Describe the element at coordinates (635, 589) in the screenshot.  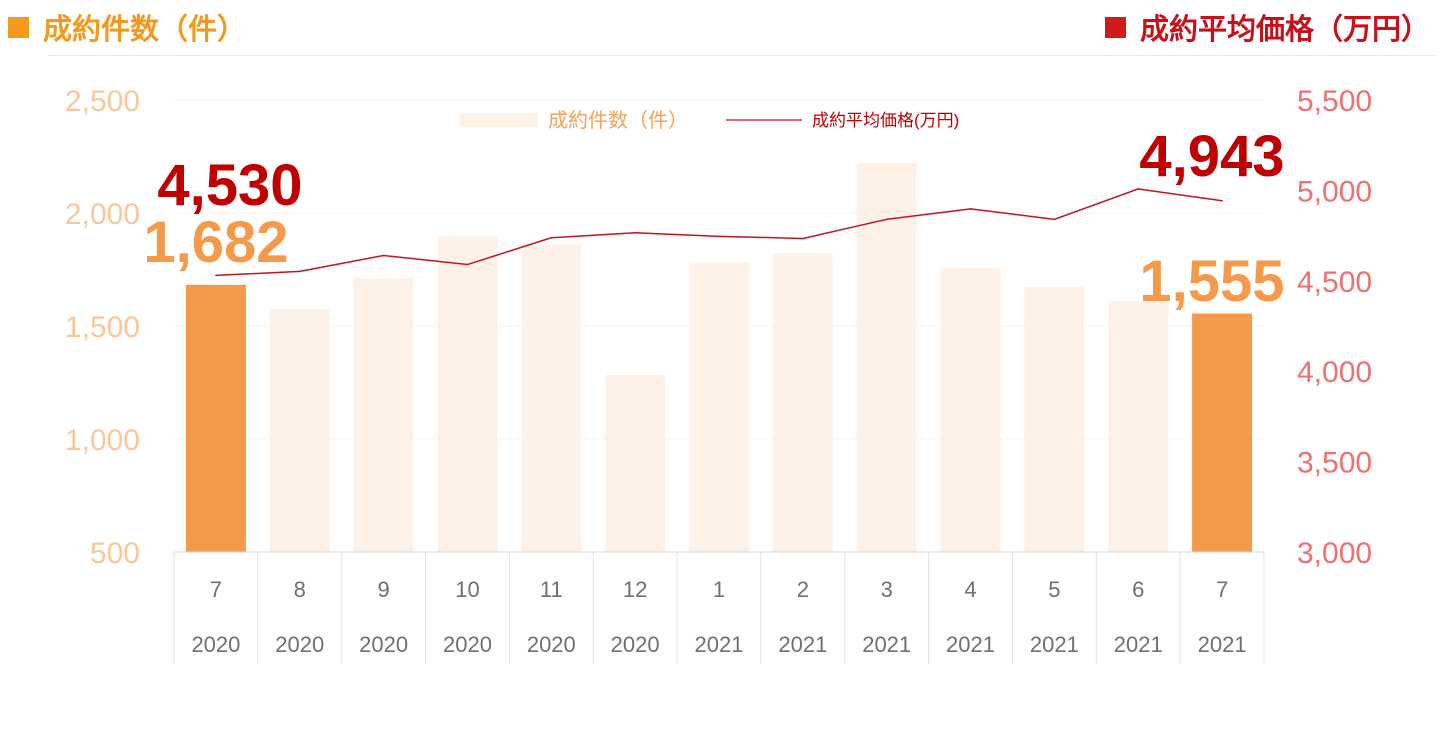
I see `x-tick-month: 12` at that location.